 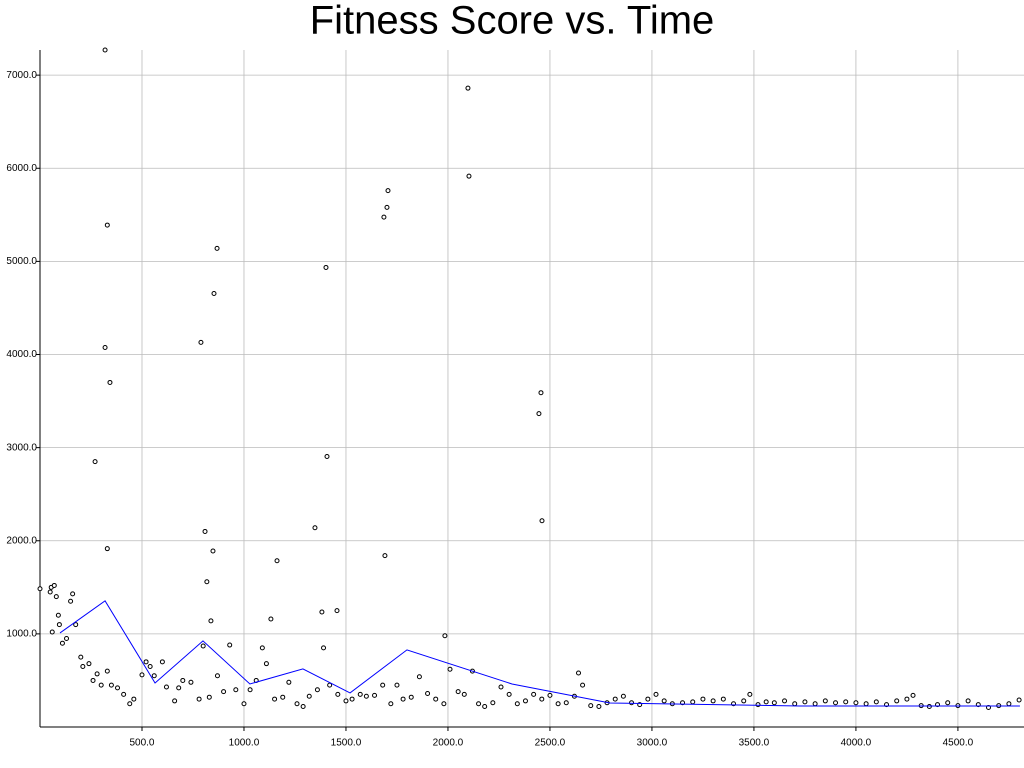 I want to click on y-tick-label: 4000.0, so click(x=21, y=354).